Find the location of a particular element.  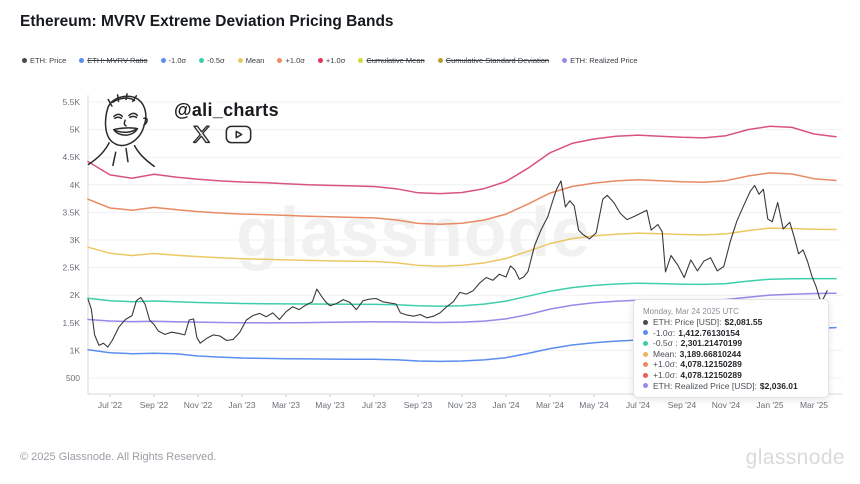

legend-item-2: -1.0σ is located at coordinates (173, 60).